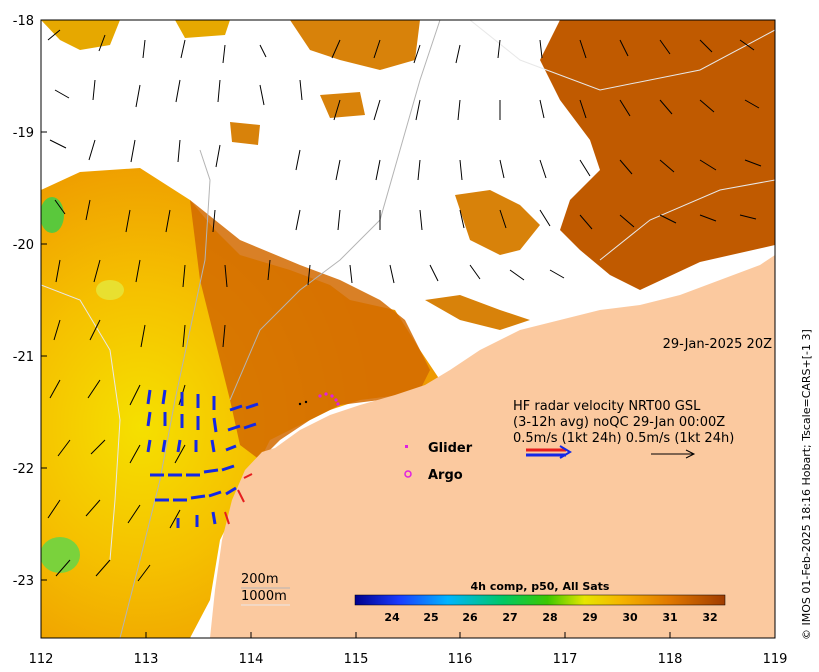  I want to click on hf-radar-vectors-red, so click(238, 499).